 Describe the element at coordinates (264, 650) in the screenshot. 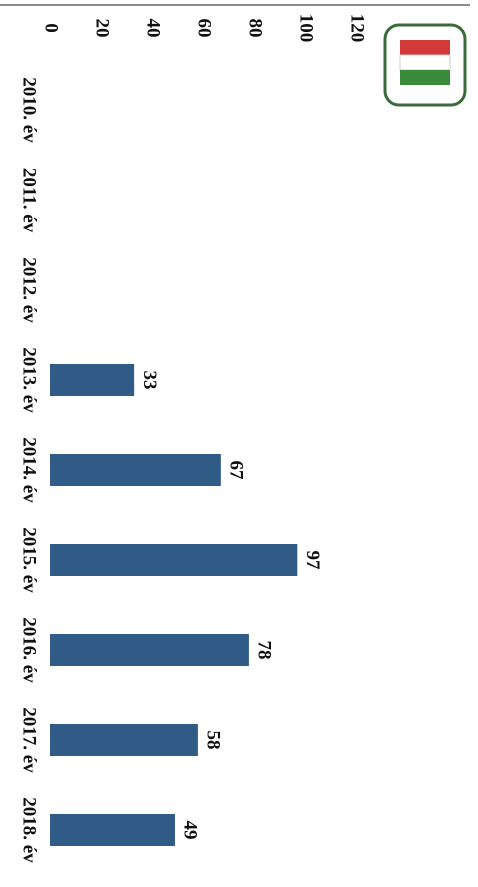

I see `value-label: 78` at that location.